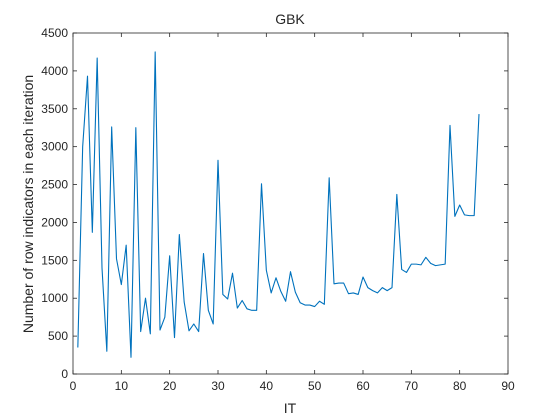 This screenshot has height=420, width=560. I want to click on x-tick-label: 90, so click(508, 386).